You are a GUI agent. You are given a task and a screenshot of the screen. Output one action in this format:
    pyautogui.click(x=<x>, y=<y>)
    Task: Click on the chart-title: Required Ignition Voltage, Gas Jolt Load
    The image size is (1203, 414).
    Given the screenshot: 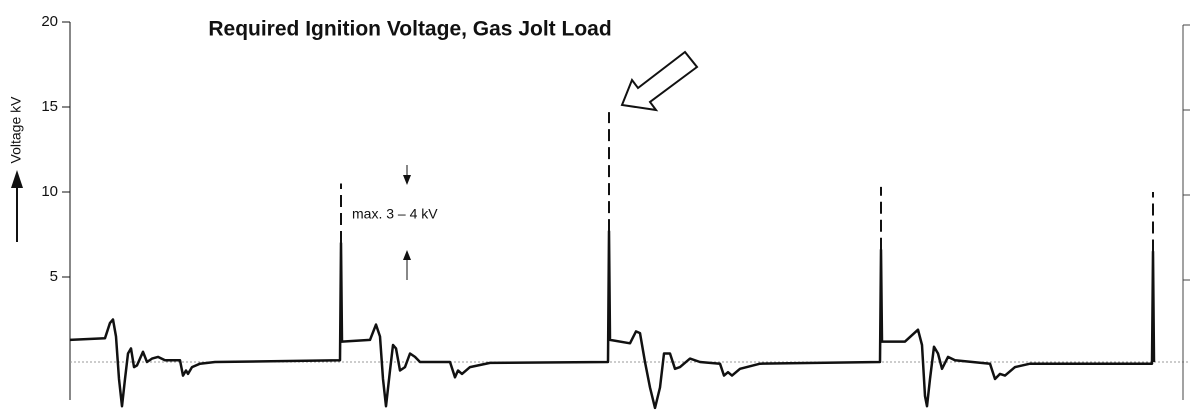 What is the action you would take?
    pyautogui.click(x=409, y=29)
    